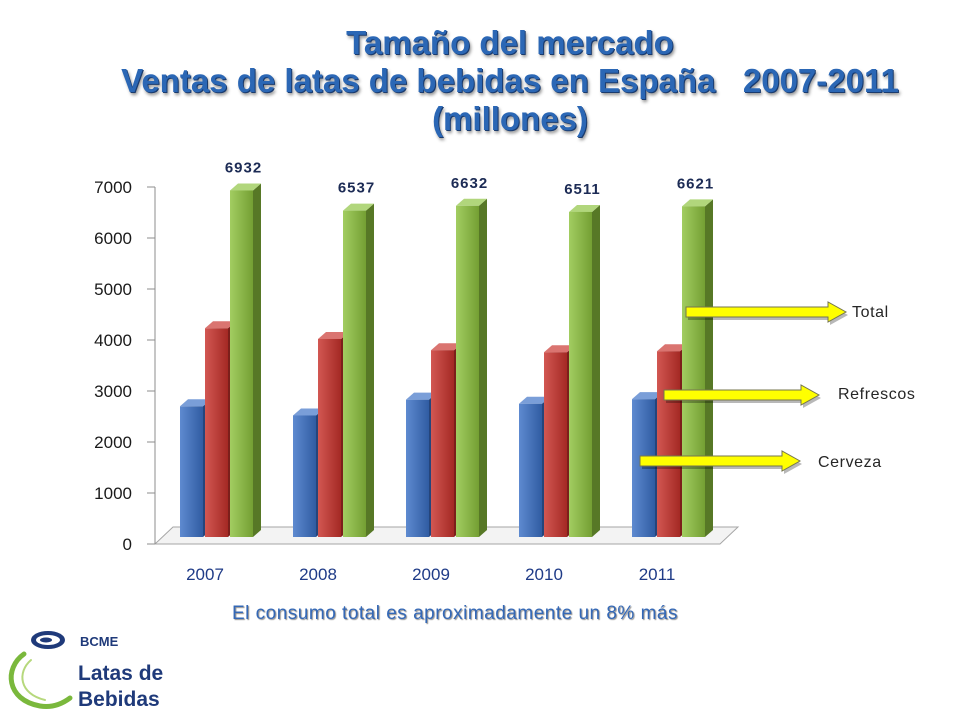 This screenshot has height=720, width=960. I want to click on bar-total-2007, so click(245, 360).